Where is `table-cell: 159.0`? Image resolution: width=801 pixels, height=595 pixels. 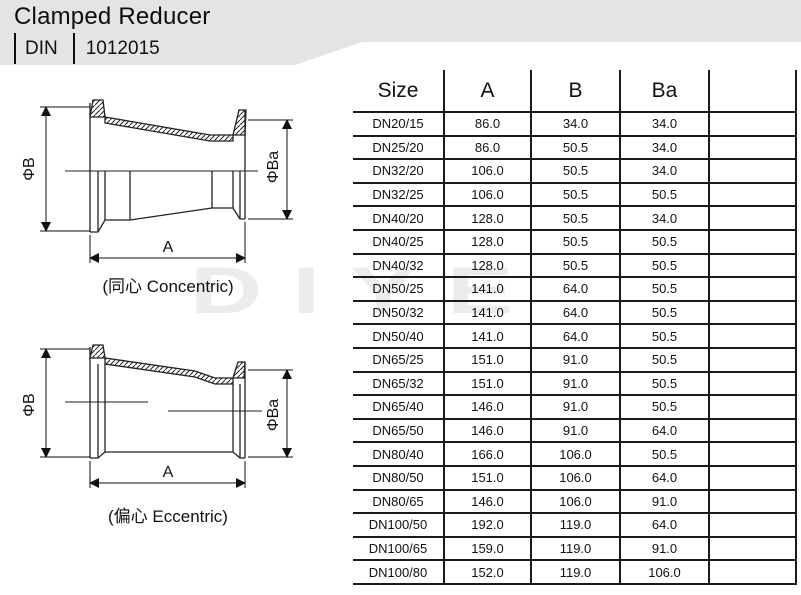 table-cell: 159.0 is located at coordinates (488, 549).